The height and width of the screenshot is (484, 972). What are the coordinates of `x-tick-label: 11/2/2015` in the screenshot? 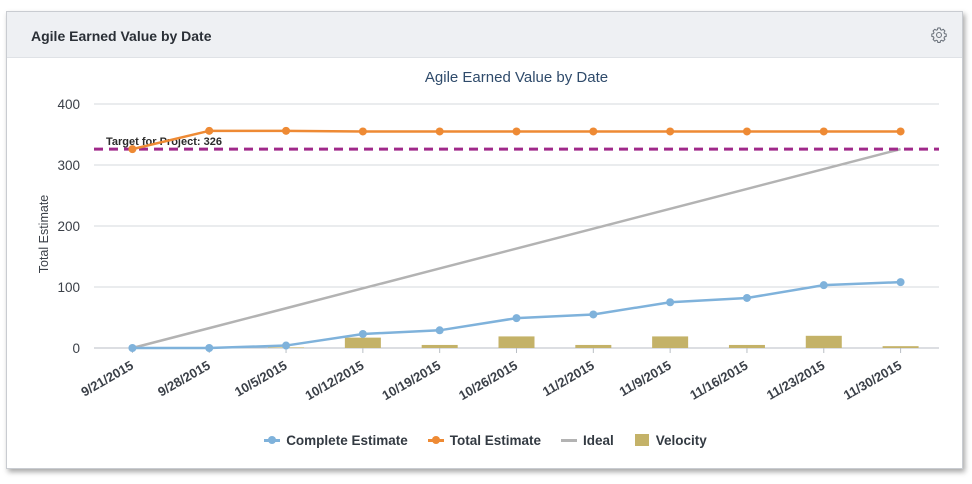 It's located at (568, 379).